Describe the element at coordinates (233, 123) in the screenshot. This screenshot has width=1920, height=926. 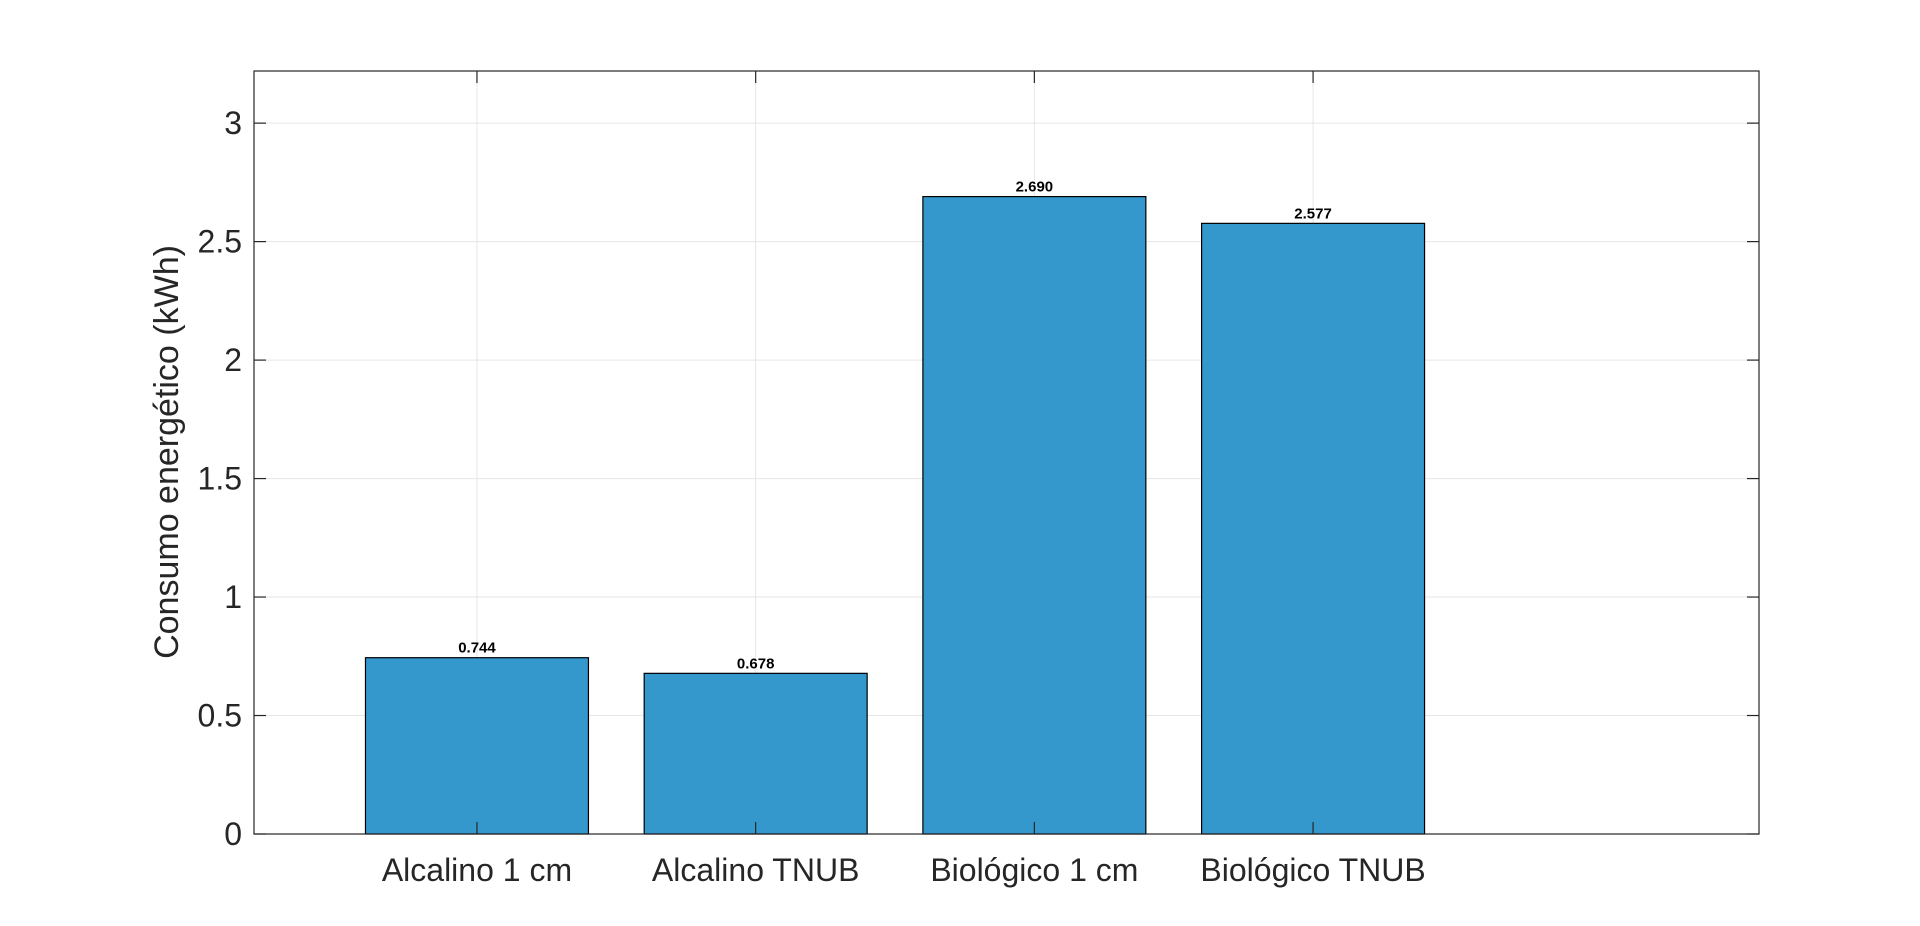
I see `y-tick-label: 3` at that location.